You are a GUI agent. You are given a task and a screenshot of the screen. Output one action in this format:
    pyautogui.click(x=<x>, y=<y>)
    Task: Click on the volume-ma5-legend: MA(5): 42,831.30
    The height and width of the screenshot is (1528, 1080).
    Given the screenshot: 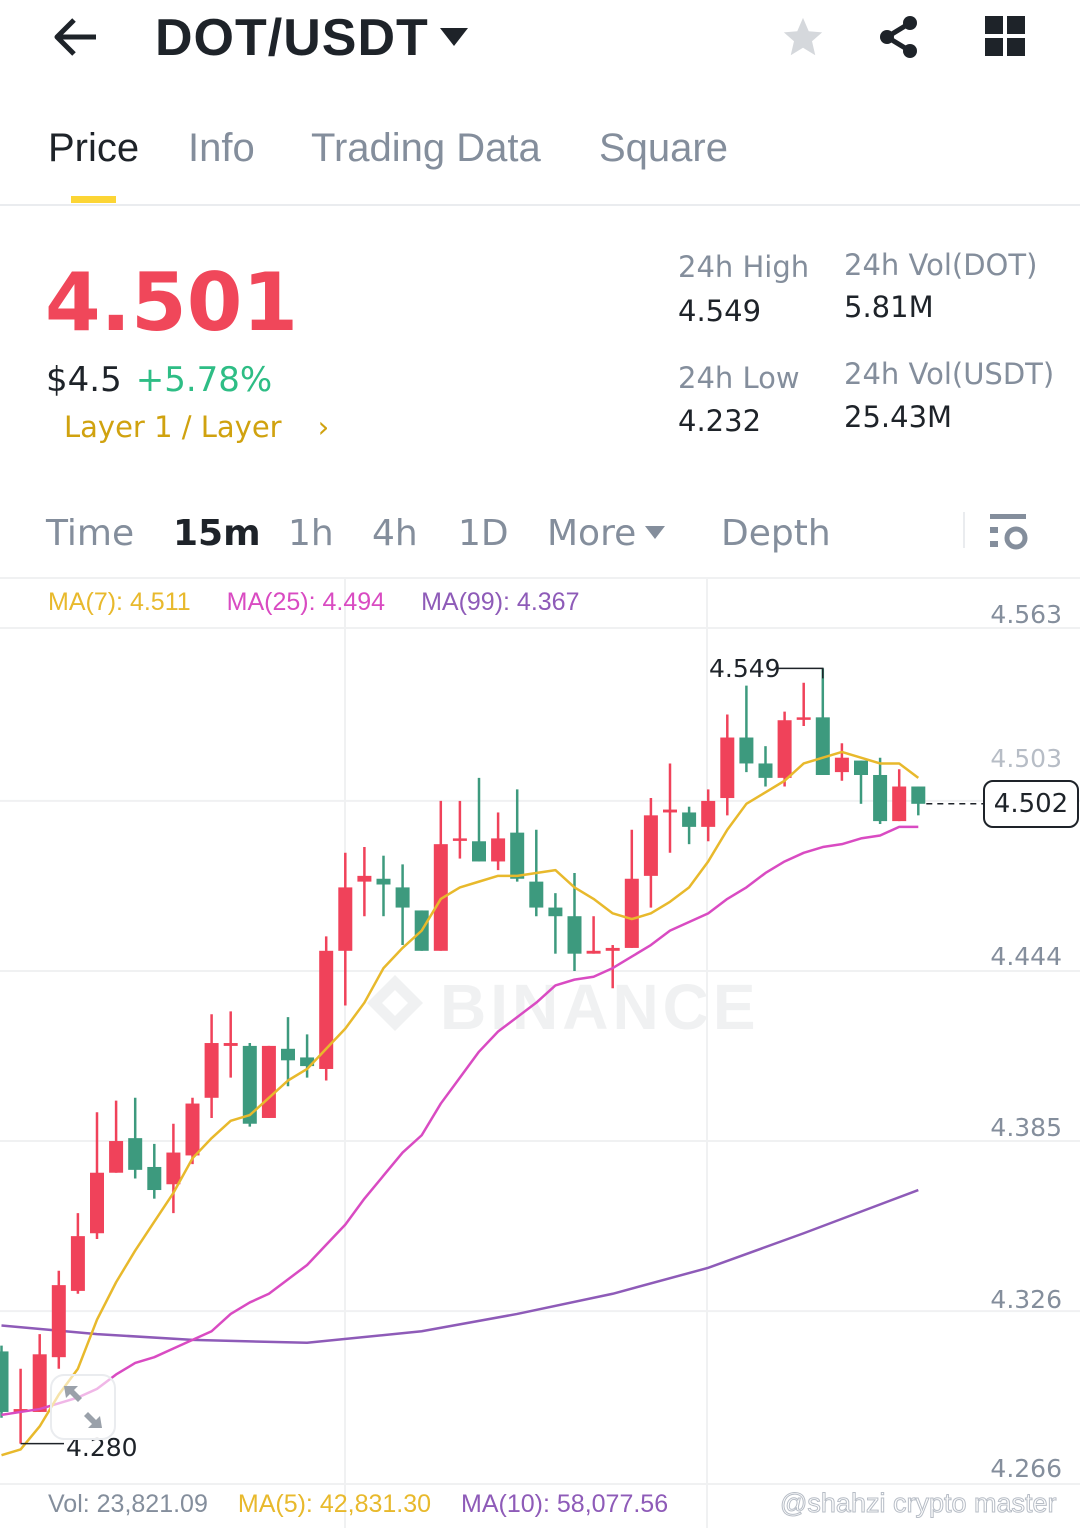 What is the action you would take?
    pyautogui.click(x=334, y=1504)
    